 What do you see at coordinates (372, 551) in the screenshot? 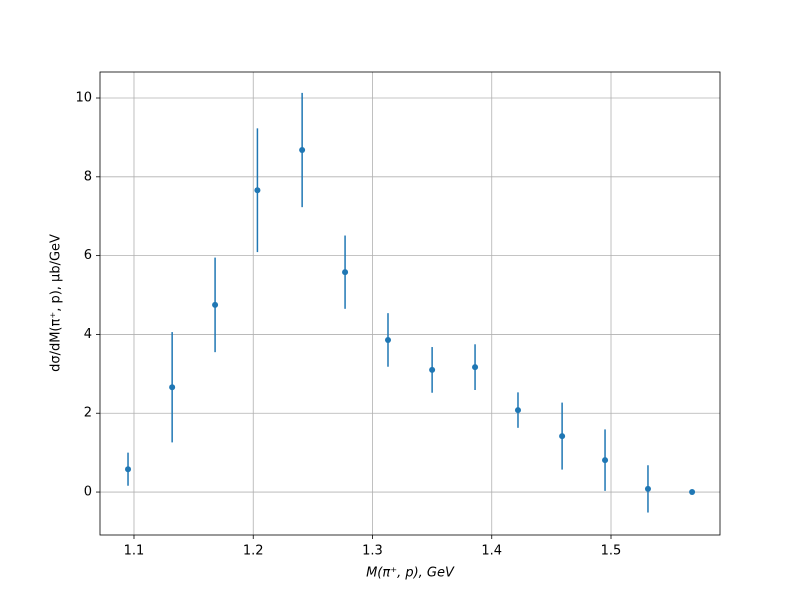
I see `x-tick-label: 1.3` at bounding box center [372, 551].